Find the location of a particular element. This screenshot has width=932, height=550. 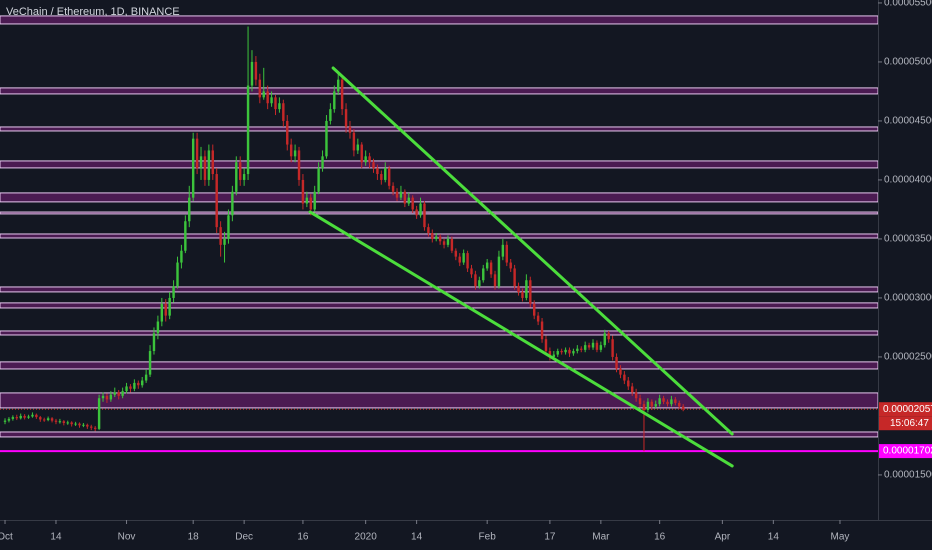

y-tick-label: 0.00003000 is located at coordinates (908, 298).